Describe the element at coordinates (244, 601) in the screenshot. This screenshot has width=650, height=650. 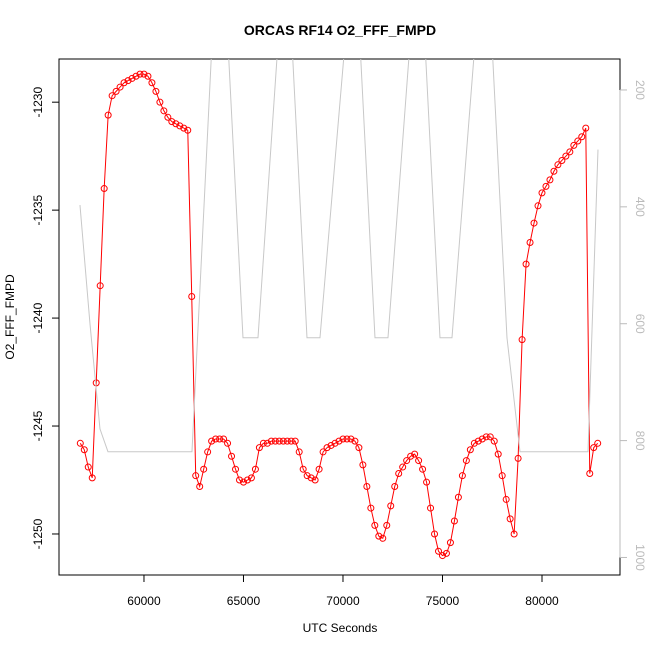
I see `x-tick-label: 65000` at that location.